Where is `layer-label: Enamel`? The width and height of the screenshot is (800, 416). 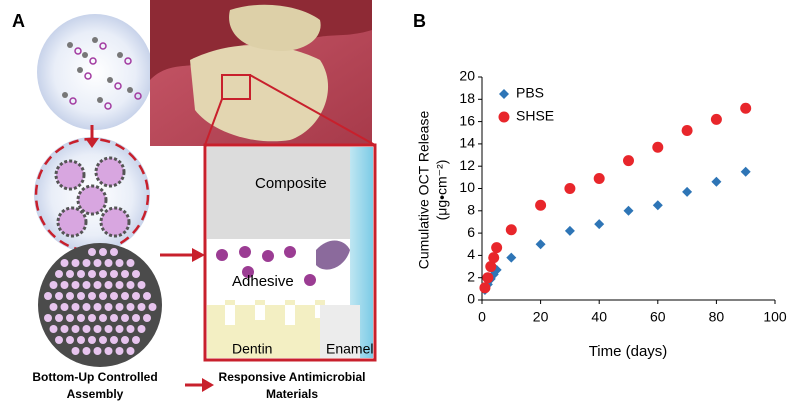 layer-label: Enamel is located at coordinates (349, 349).